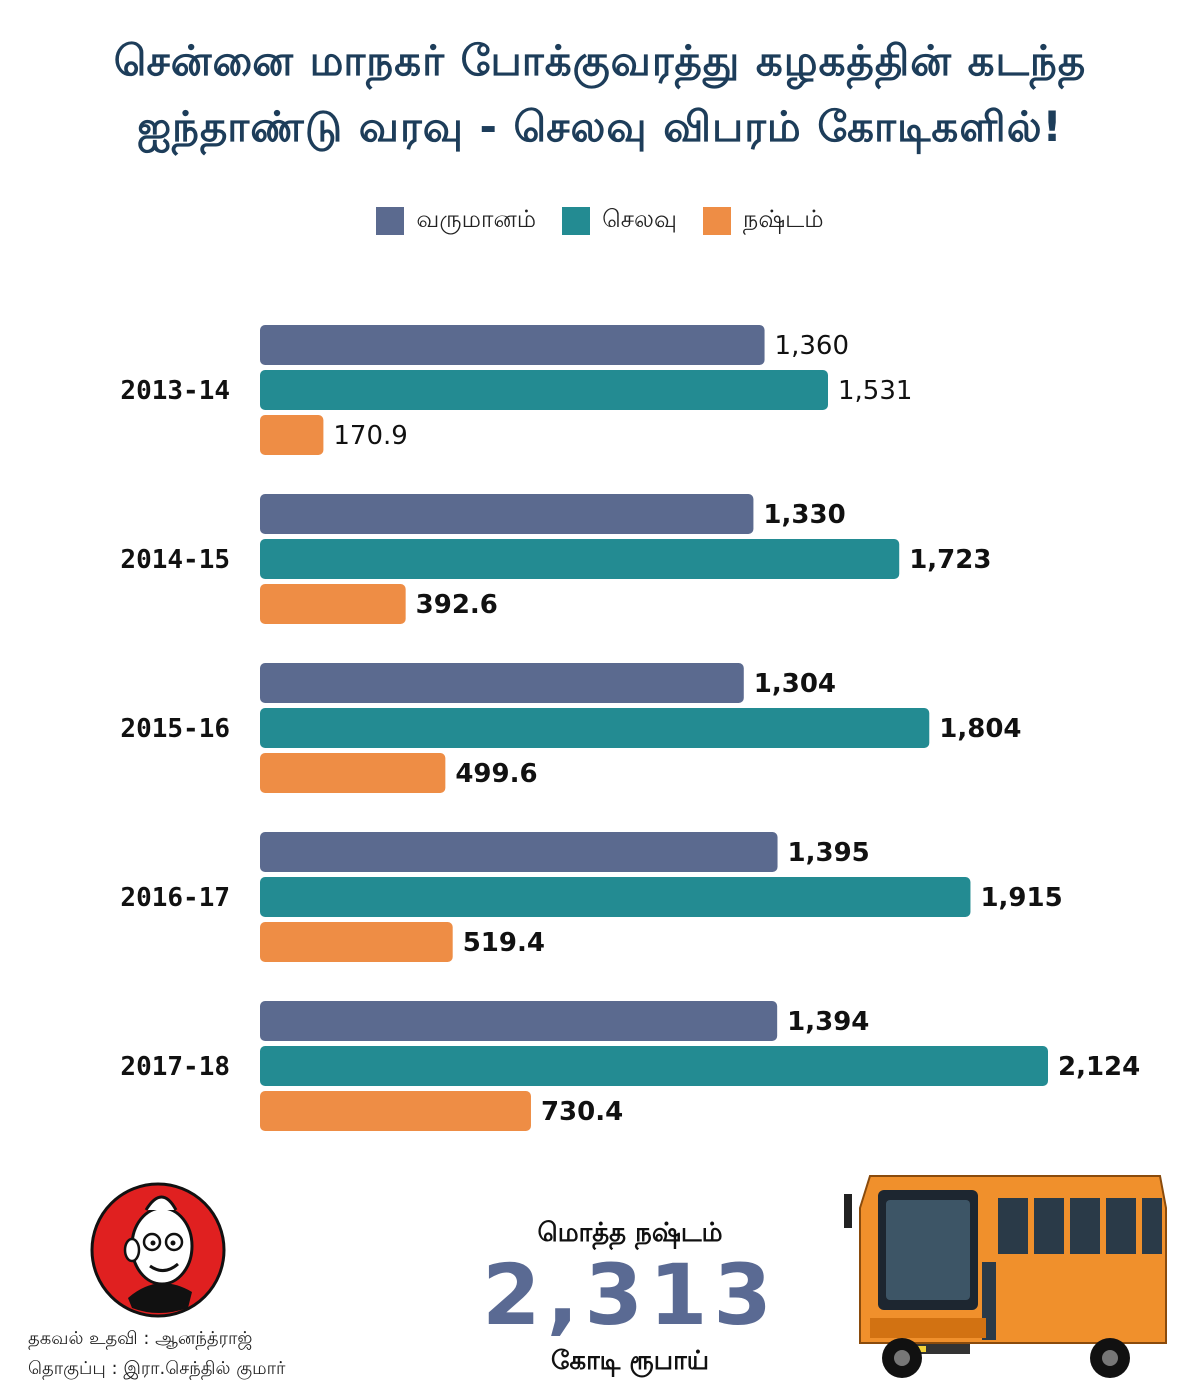 This screenshot has width=1200, height=1400. What do you see at coordinates (630, 1233) in the screenshot?
I see `total-loss-caption: மொத்த நஷ்டம்` at bounding box center [630, 1233].